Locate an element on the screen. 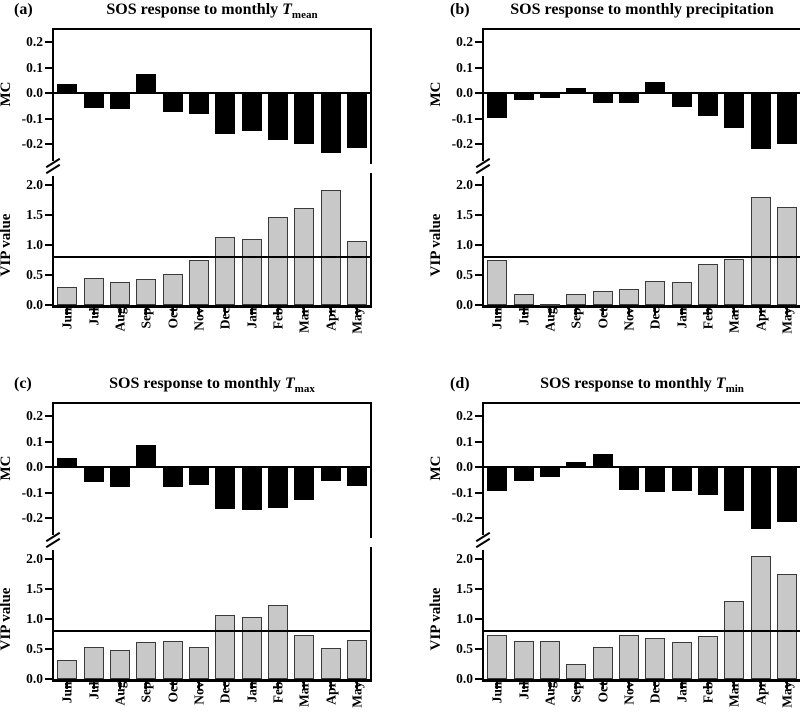  vip-y-tick-label: 2.0 is located at coordinates (464, 558).